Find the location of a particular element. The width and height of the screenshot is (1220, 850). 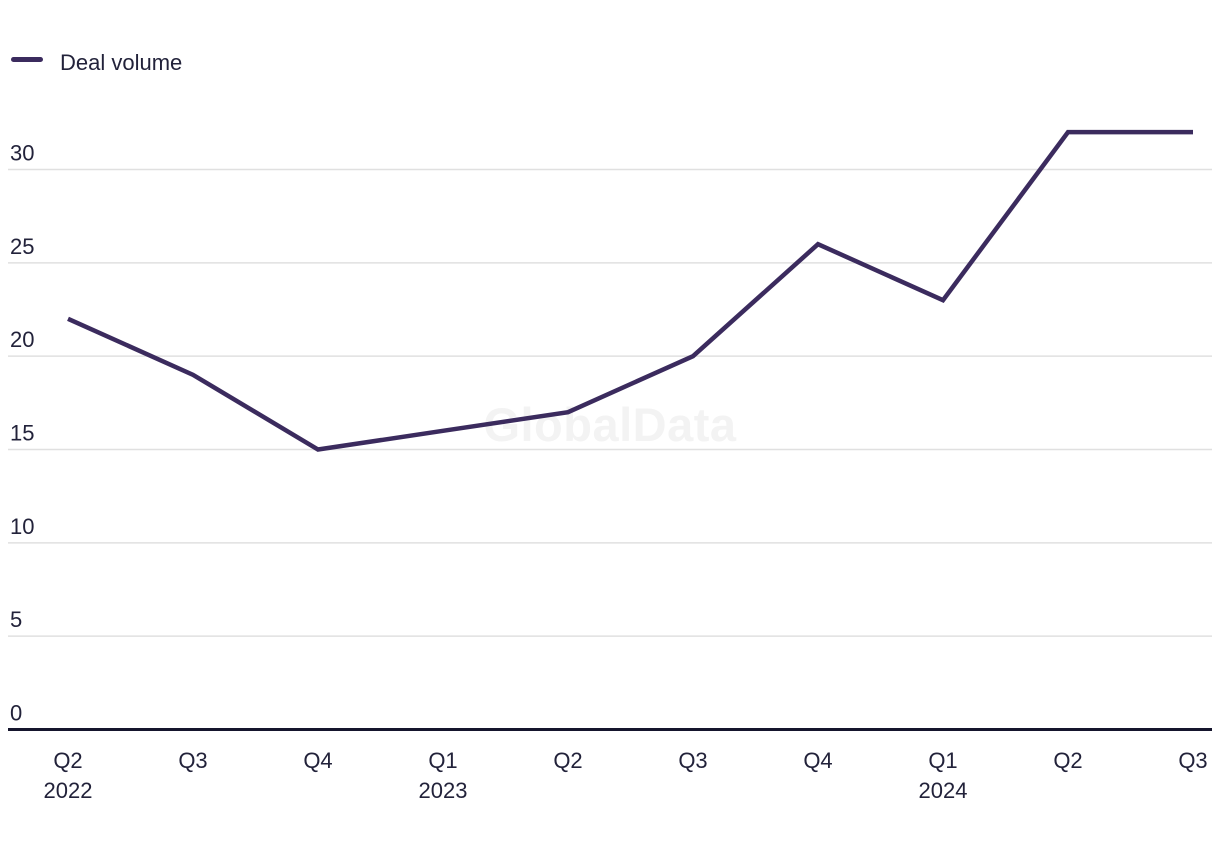

y-tick-label: 30 is located at coordinates (22, 152).